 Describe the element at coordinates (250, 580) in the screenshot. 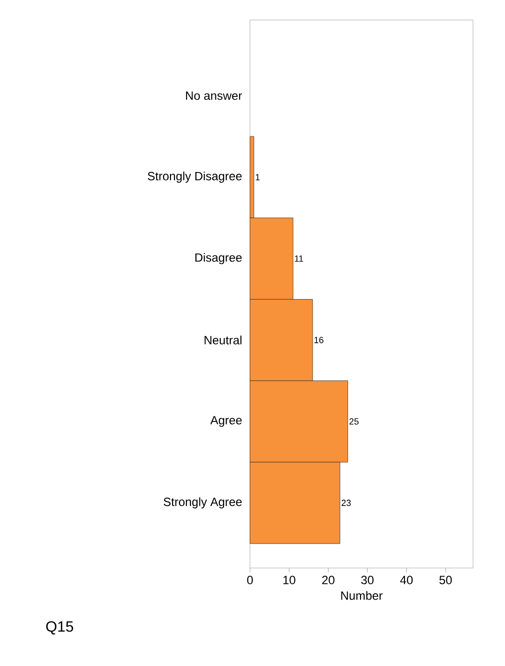

I see `x-tick-label: 0` at that location.